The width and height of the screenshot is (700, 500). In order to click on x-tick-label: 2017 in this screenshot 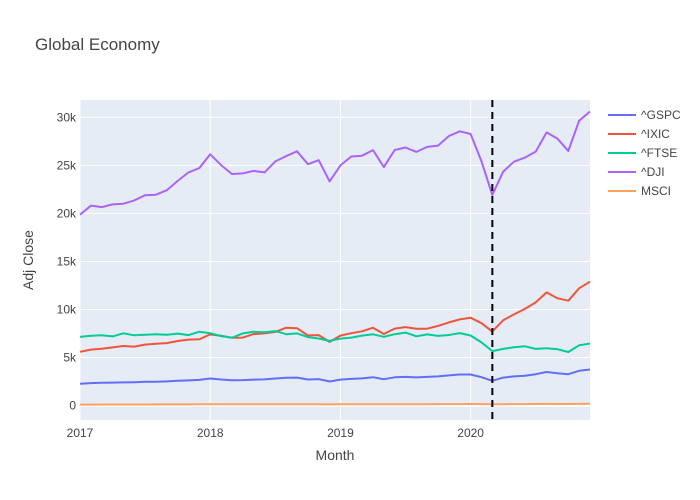, I will do `click(80, 433)`.